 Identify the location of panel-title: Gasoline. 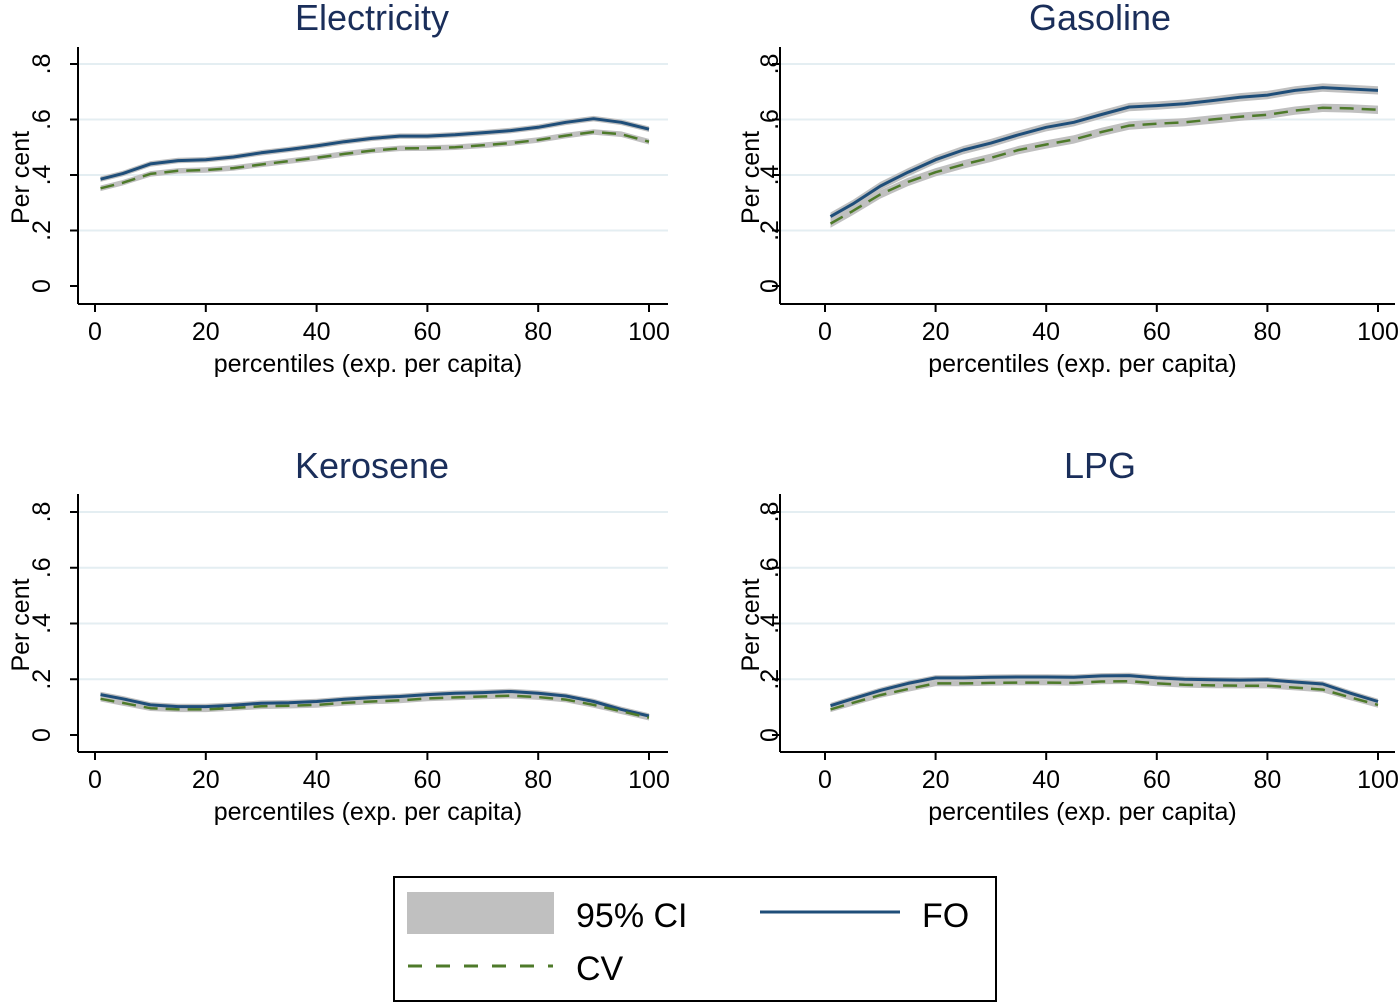
(1100, 19).